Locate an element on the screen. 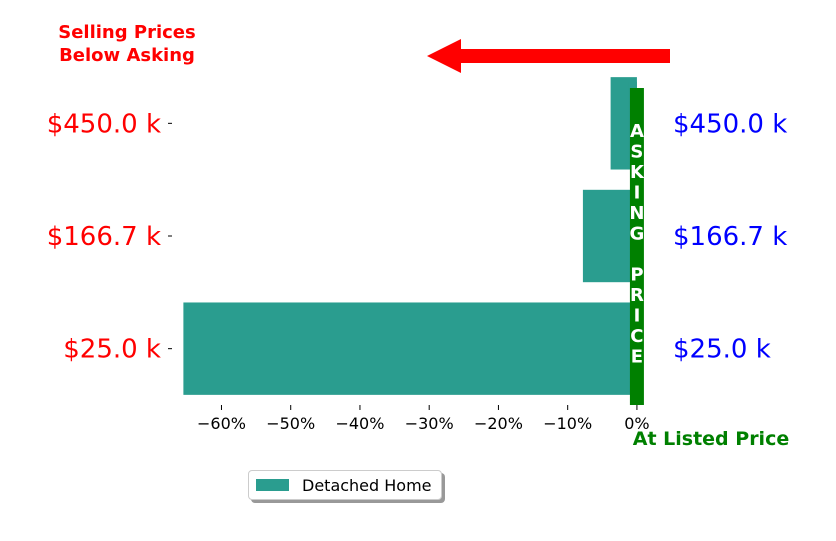 Image resolution: width=836 pixels, height=541 pixels. right-price-labels: $25.0 k $166.7 k $450.0 k is located at coordinates (730, 236).